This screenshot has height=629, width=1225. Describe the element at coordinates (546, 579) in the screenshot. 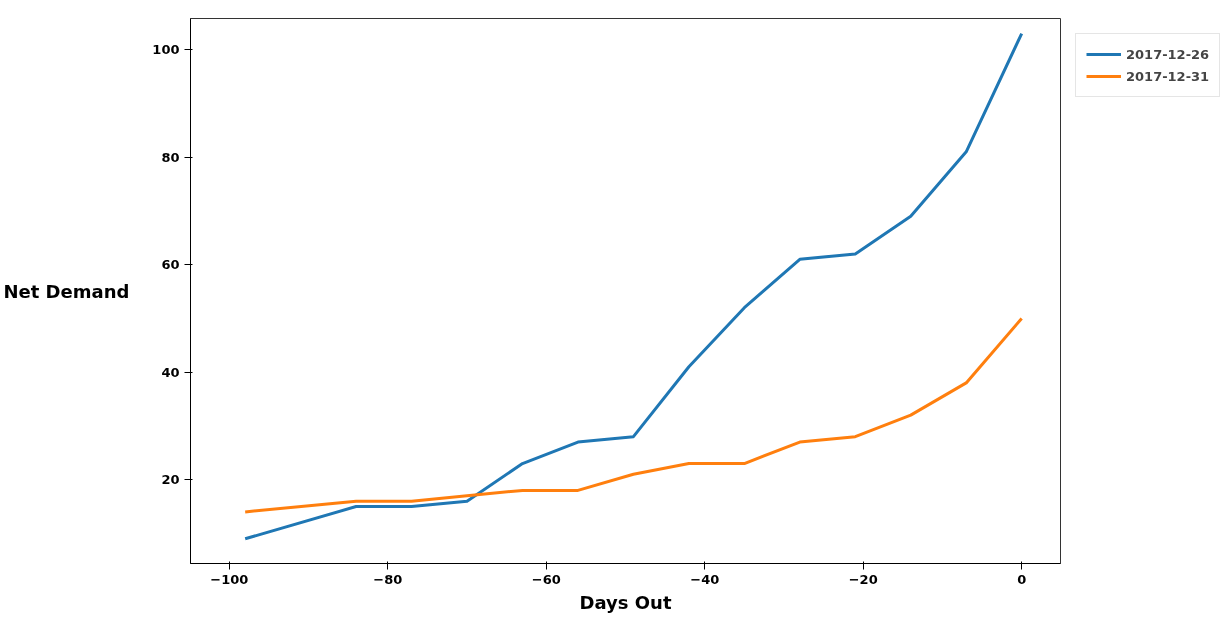

I see `x-tick-label: −60` at that location.